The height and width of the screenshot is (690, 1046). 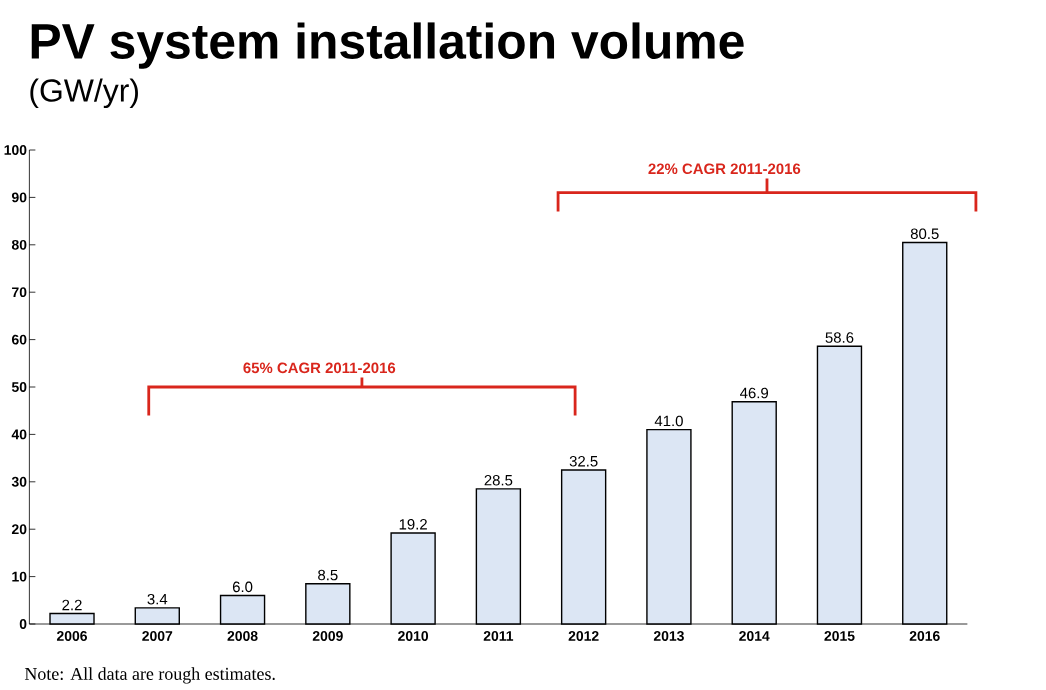 What do you see at coordinates (84, 93) in the screenshot?
I see `chart-subtitle: (GW/yr)` at bounding box center [84, 93].